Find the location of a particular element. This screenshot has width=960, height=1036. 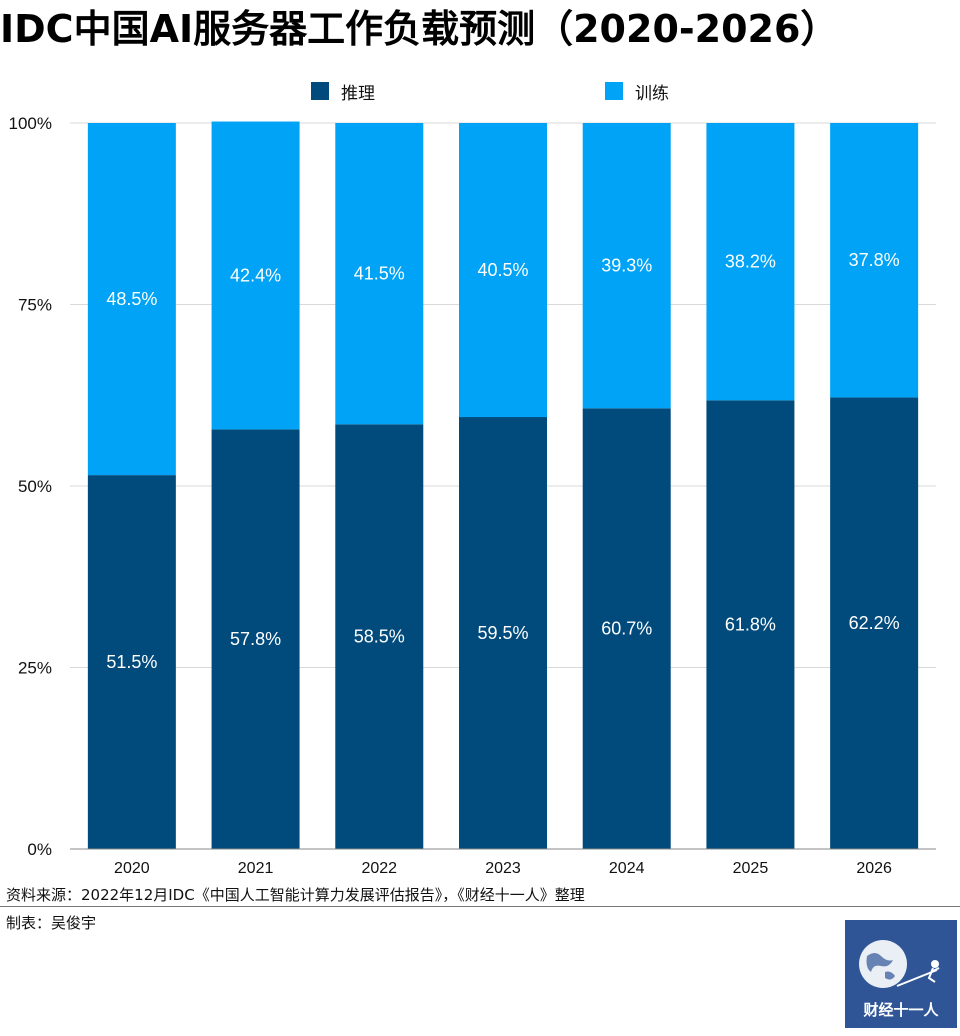

data-label: 48.5% is located at coordinates (131, 299).